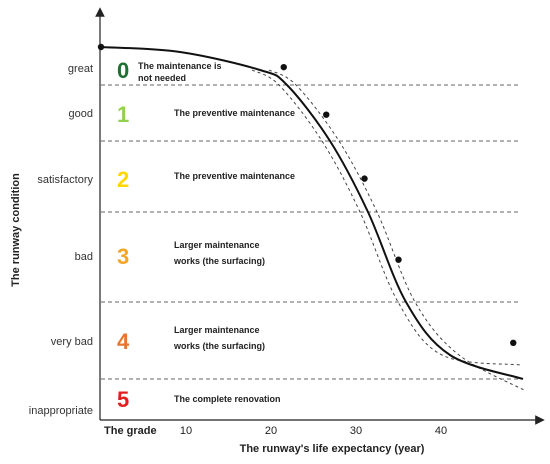 The image size is (550, 464). What do you see at coordinates (123, 399) in the screenshot?
I see `grade-number: 5` at bounding box center [123, 399].